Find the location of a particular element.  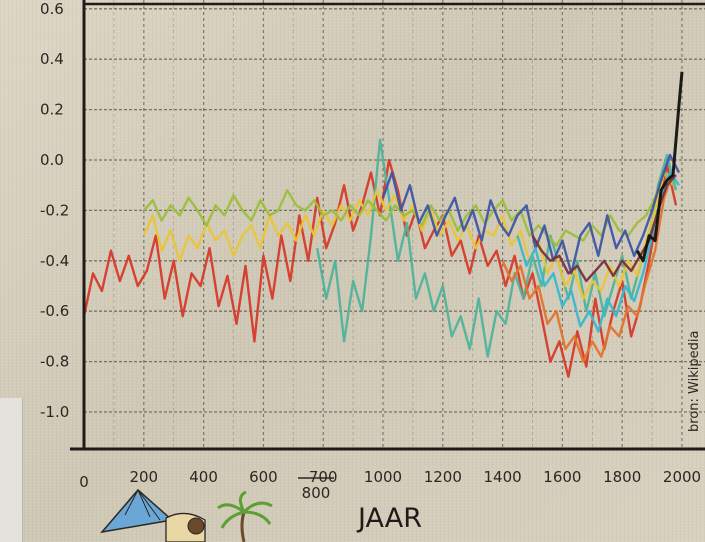

y-tick-label: 0.2 is located at coordinates (52, 110).